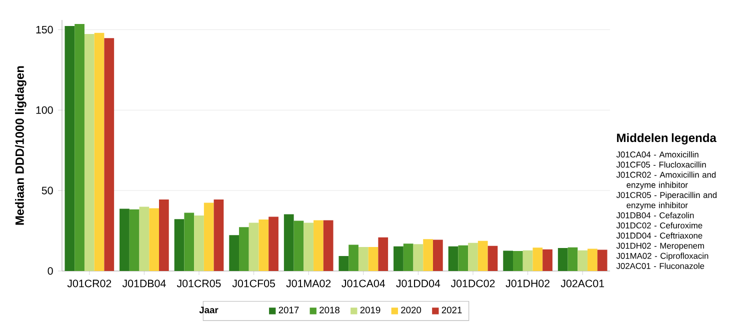 The height and width of the screenshot is (327, 750). What do you see at coordinates (666, 138) in the screenshot?
I see `text: Middelen legenda` at bounding box center [666, 138].